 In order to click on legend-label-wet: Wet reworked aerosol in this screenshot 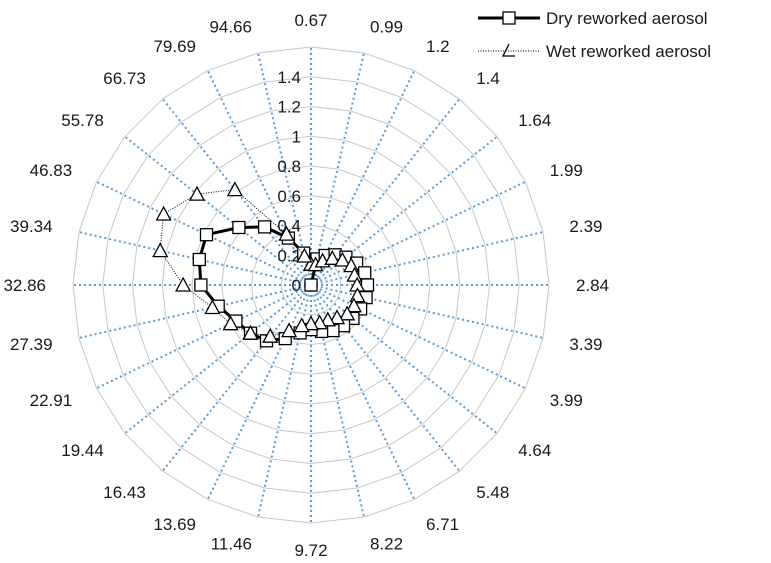, I will do `click(628, 51)`.